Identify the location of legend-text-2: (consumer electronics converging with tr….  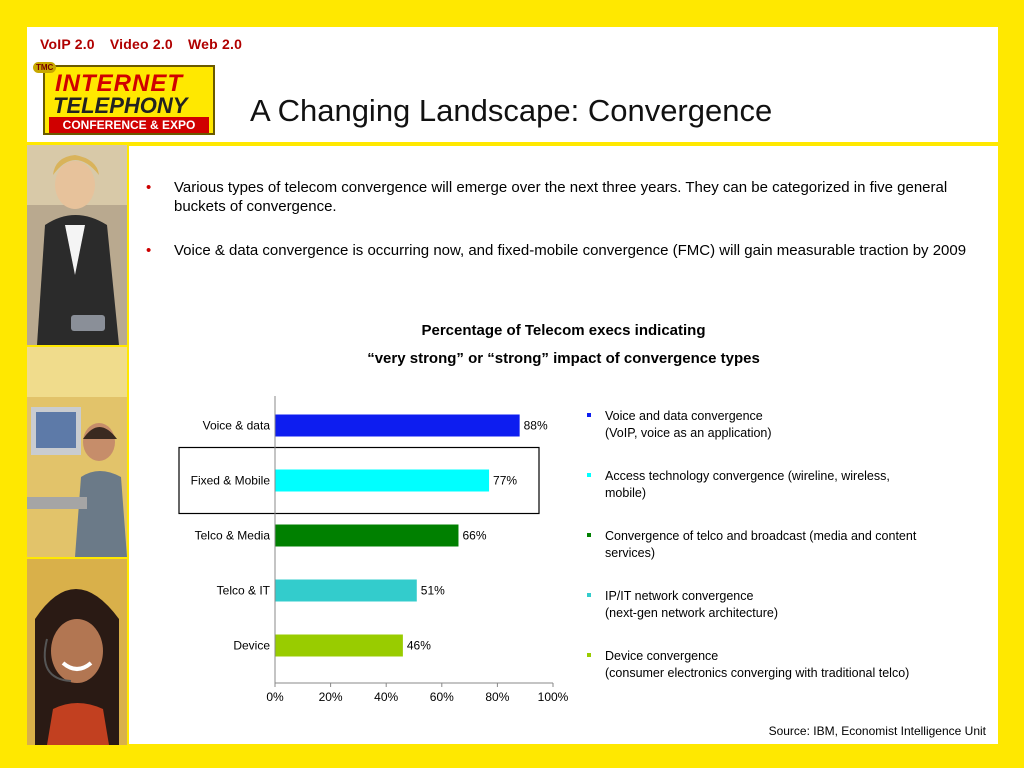
(757, 673).